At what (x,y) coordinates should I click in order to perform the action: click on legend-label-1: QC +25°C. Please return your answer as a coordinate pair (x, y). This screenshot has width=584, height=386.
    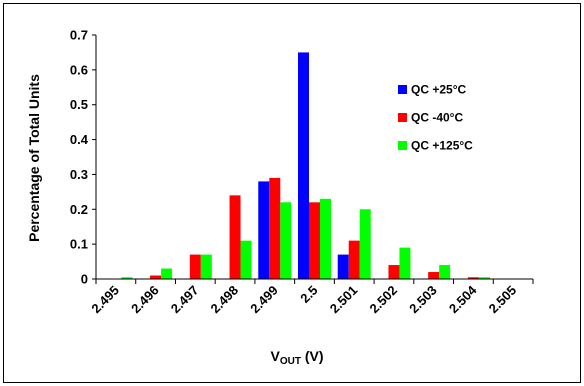
    Looking at the image, I should click on (438, 90).